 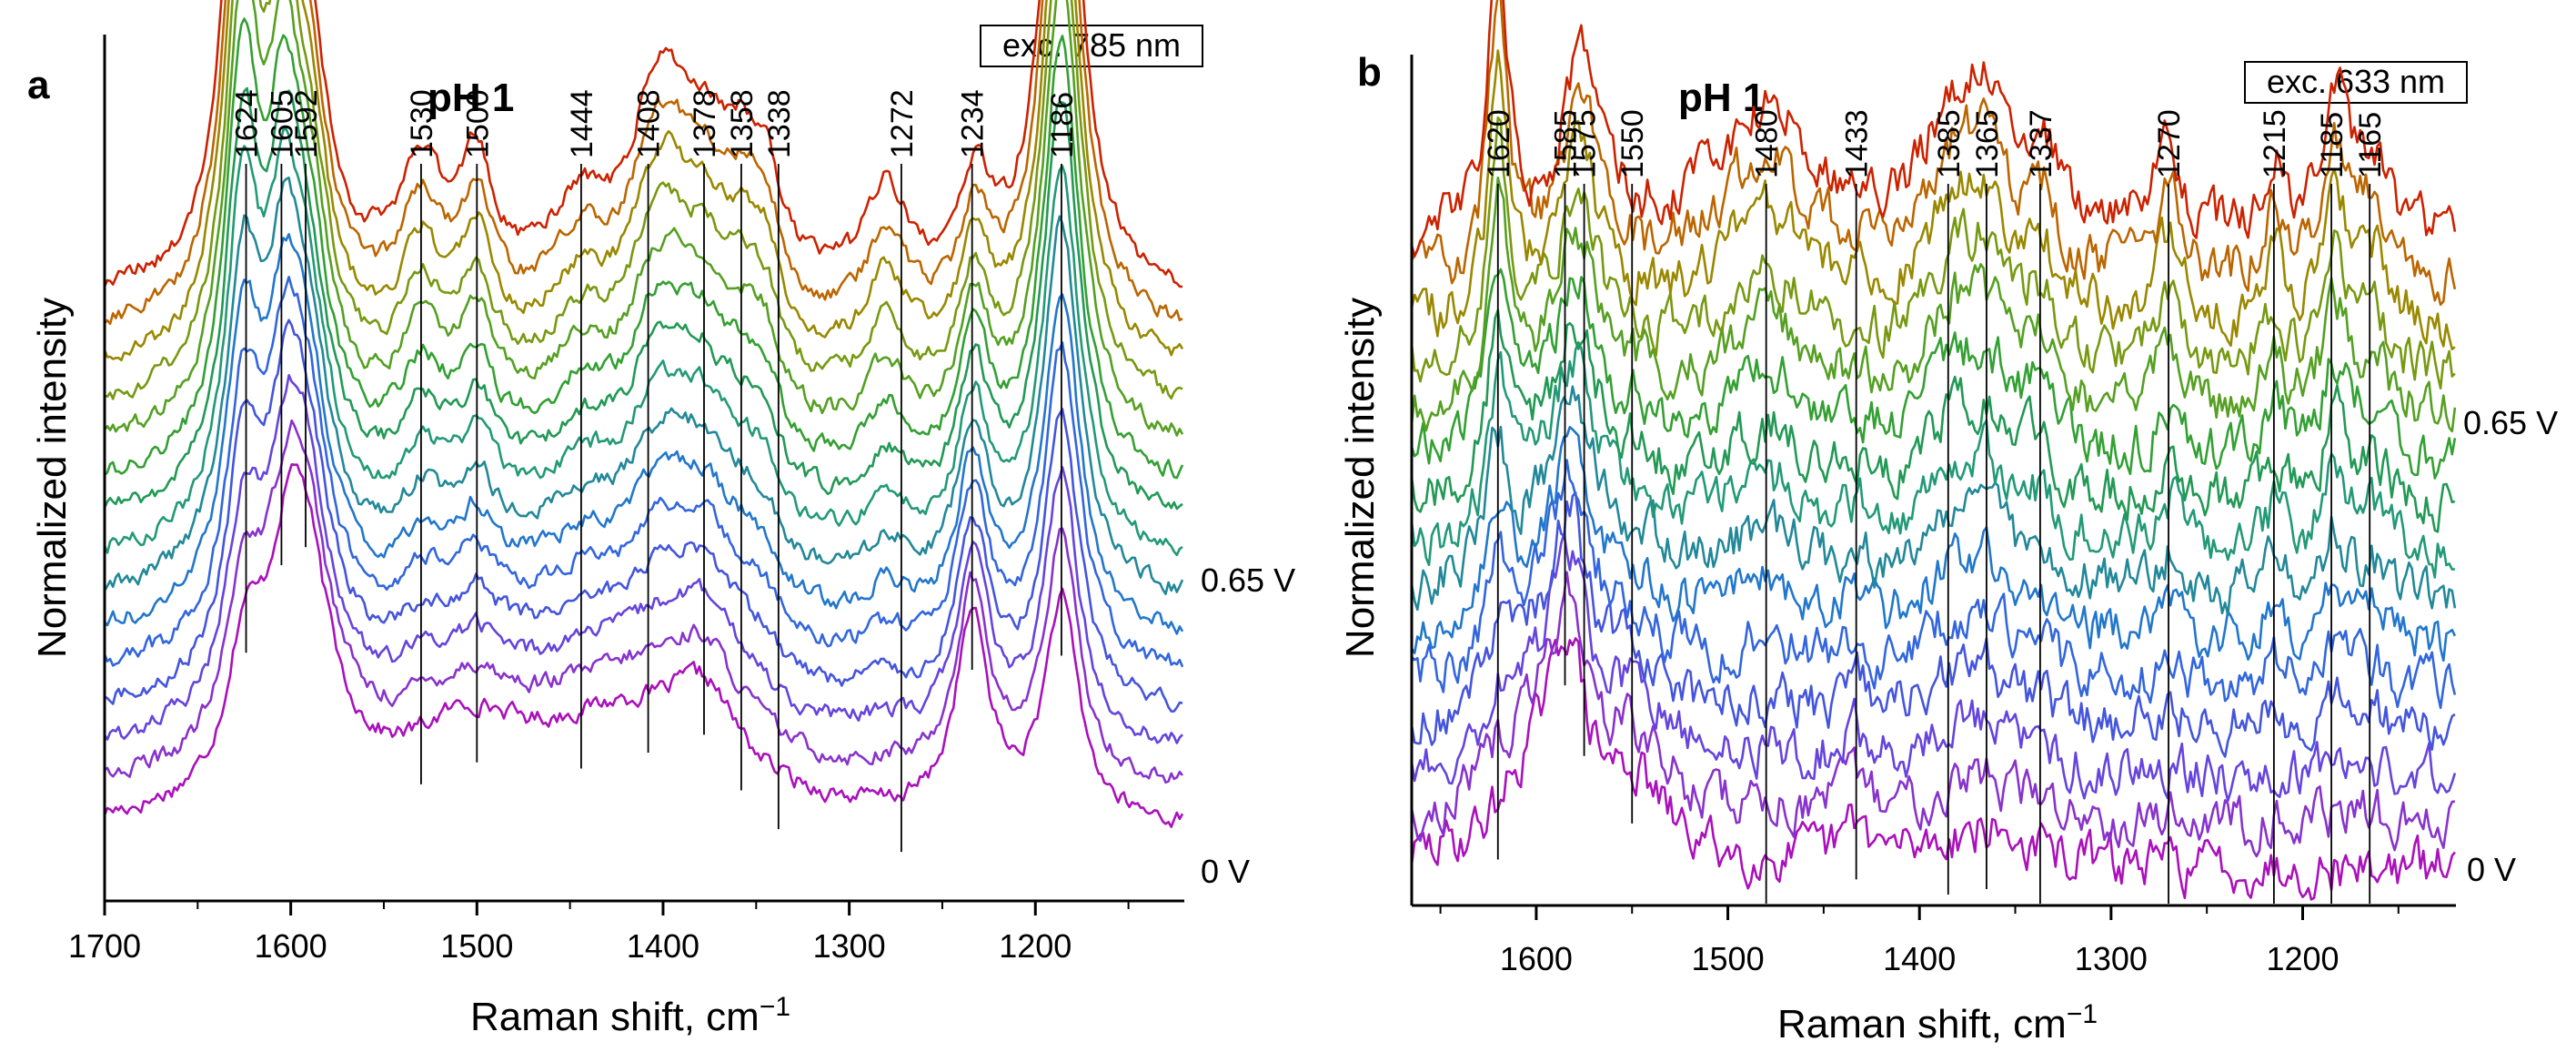 I want to click on panel-a-peak-label-1500: 1500, so click(x=477, y=123).